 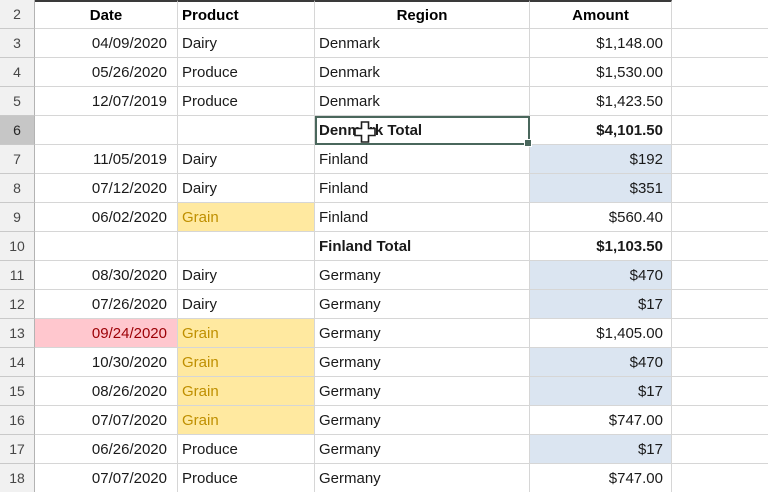 I want to click on cell-region-3: Denmark, so click(x=422, y=43).